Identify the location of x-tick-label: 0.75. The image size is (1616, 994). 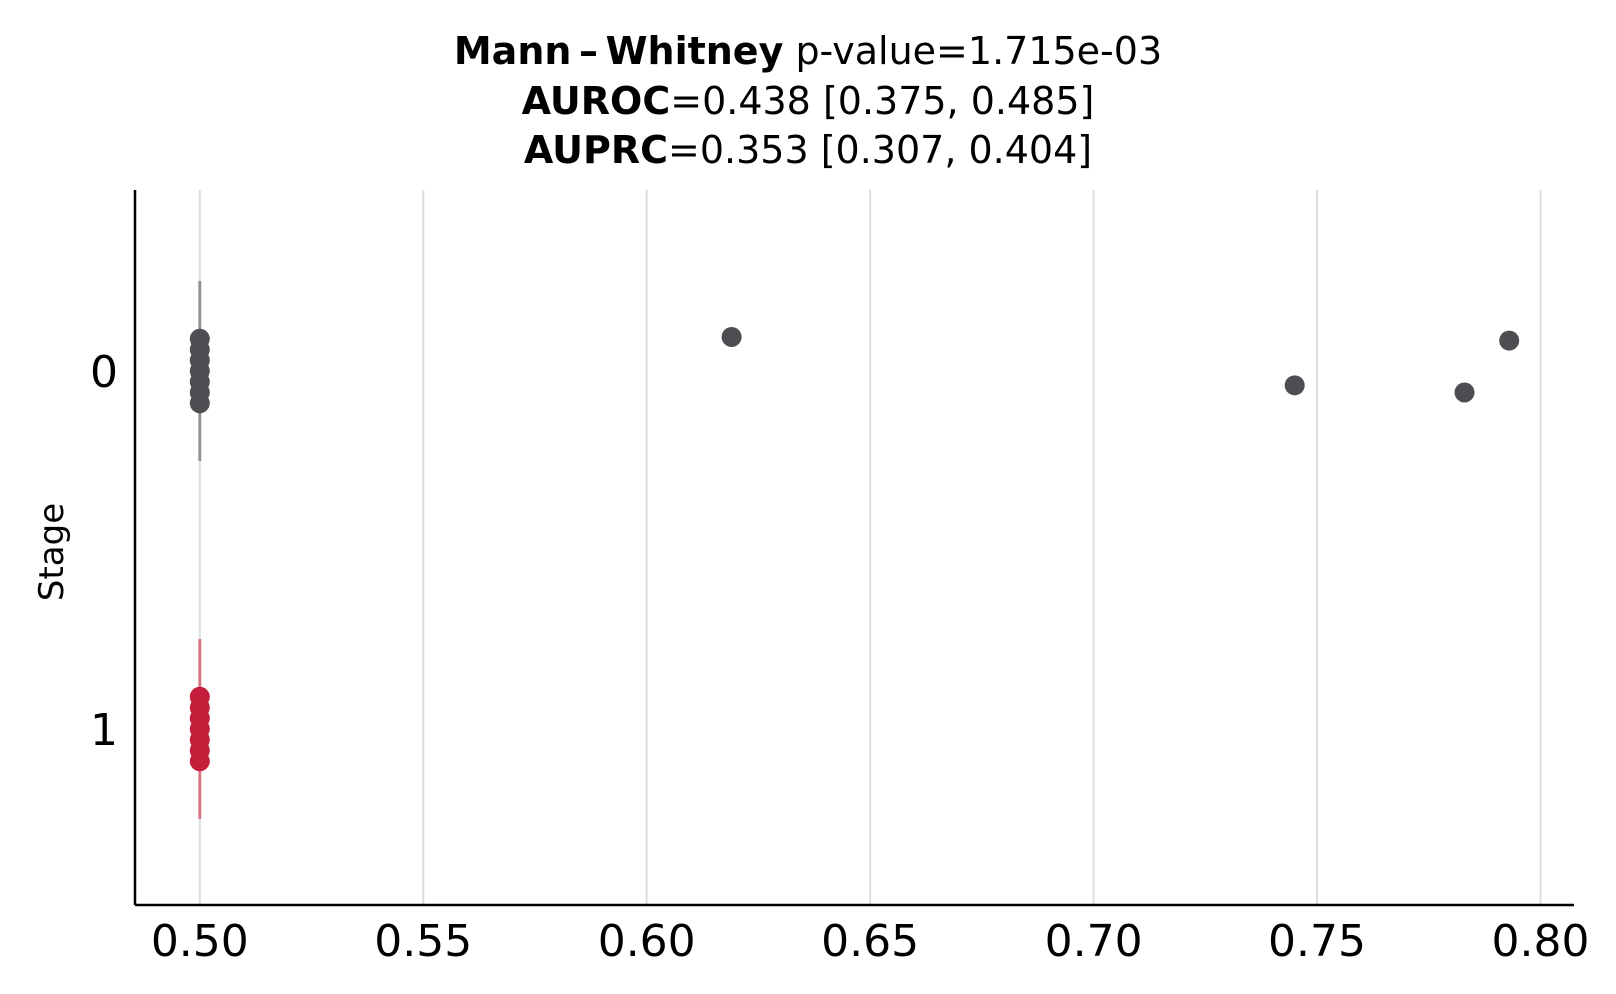
(1317, 941).